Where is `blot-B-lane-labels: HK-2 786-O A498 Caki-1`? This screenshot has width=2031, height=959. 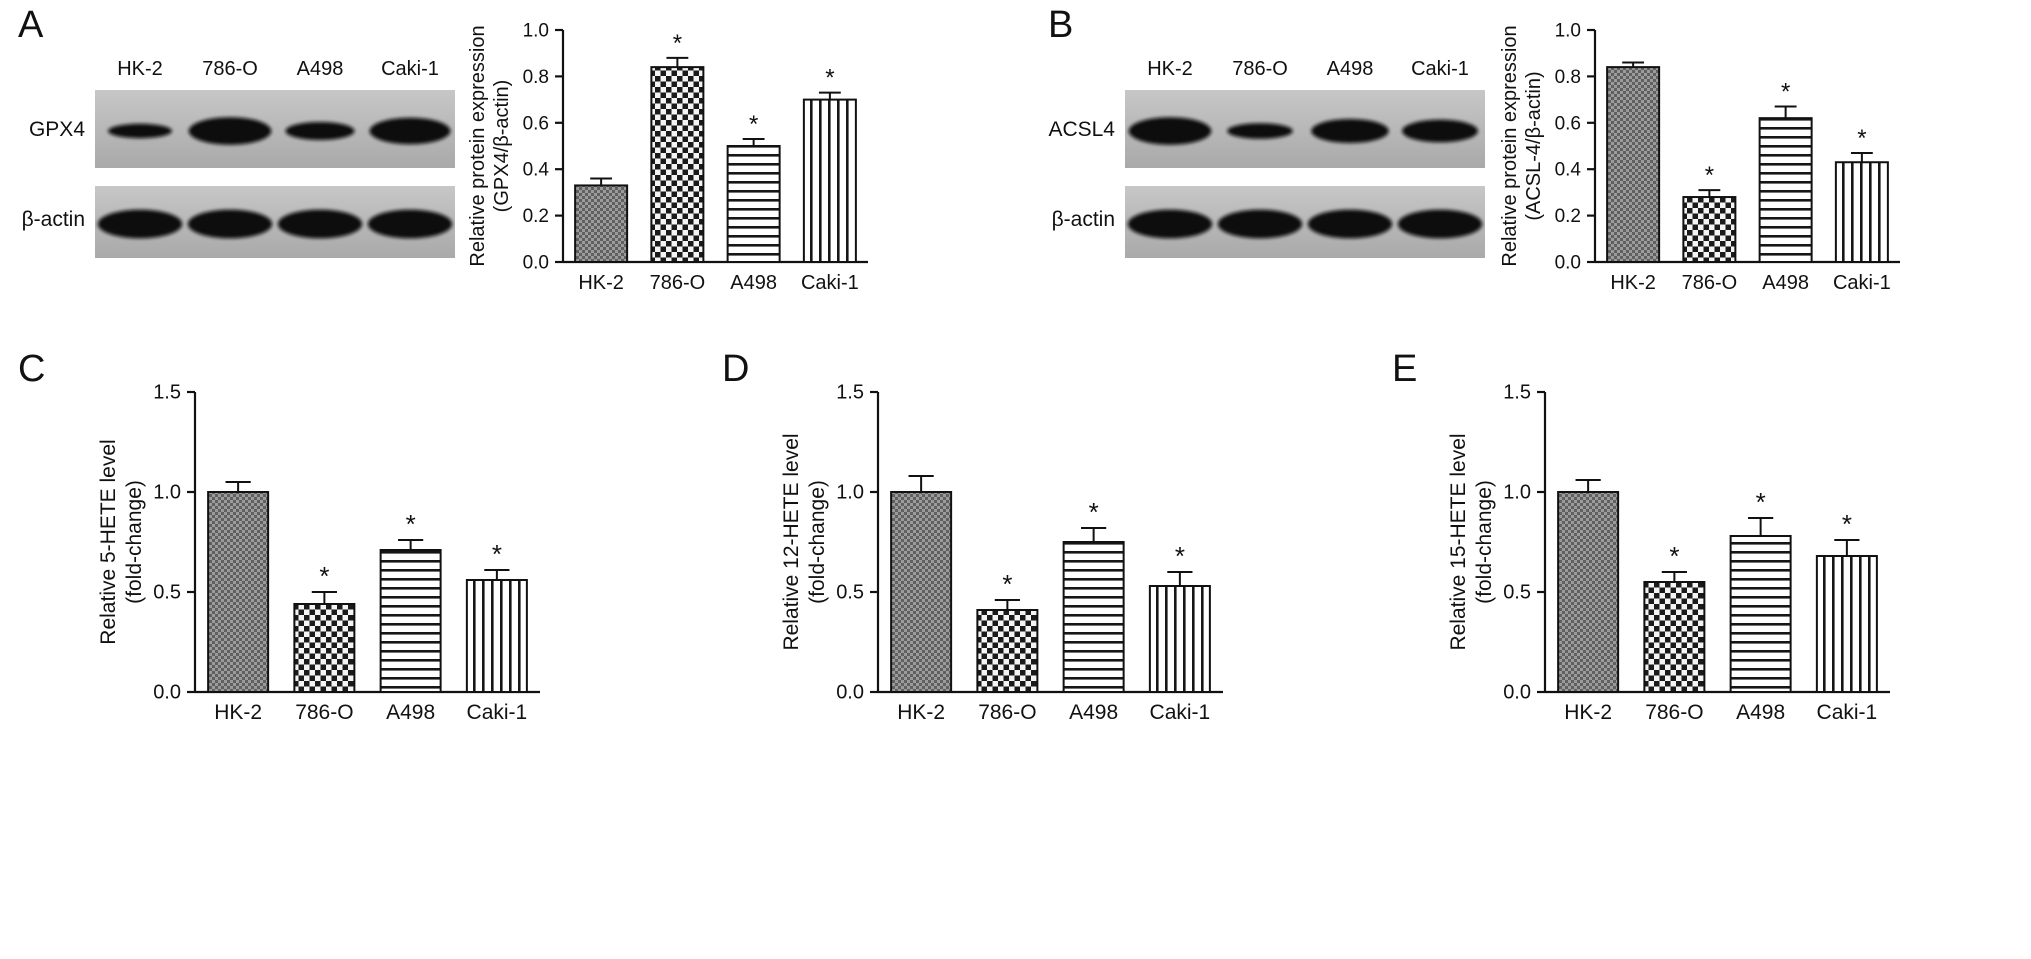
blot-B-lane-labels: HK-2 786-O A498 Caki-1 is located at coordinates (1305, 69).